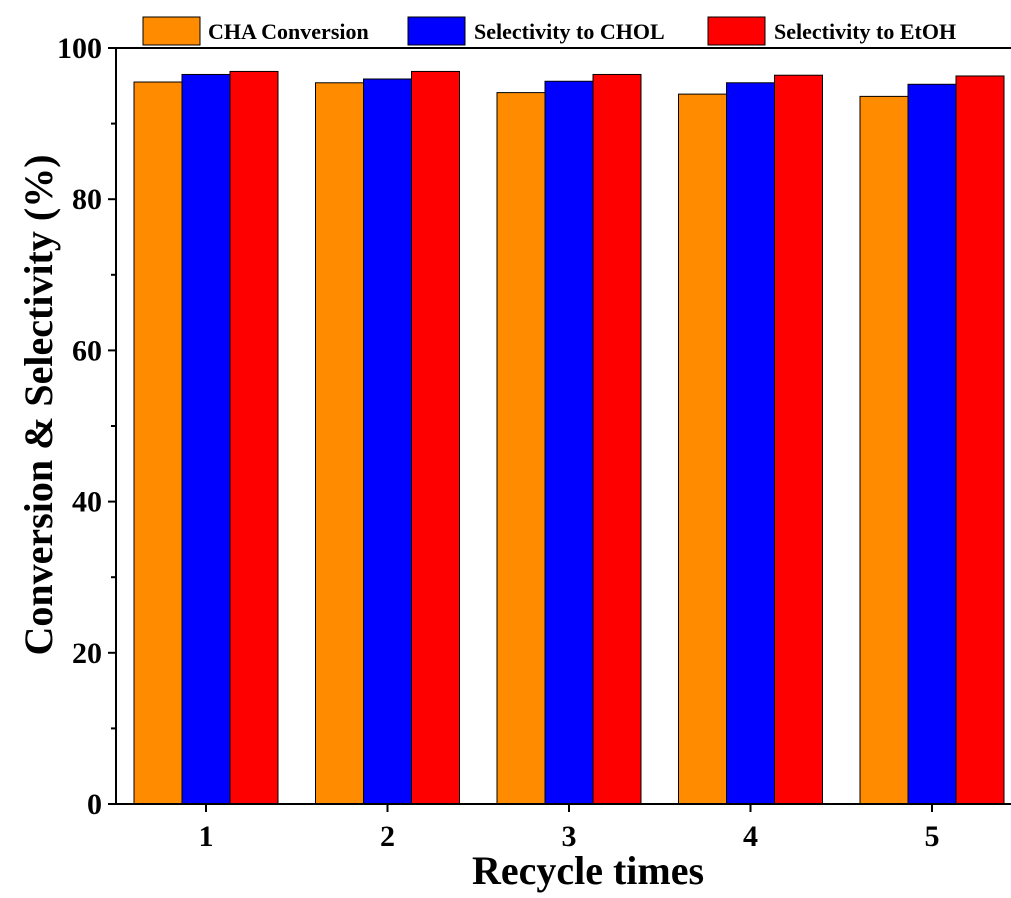 Image resolution: width=1011 pixels, height=898 pixels. I want to click on x-axis-title: Recycle times, so click(588, 870).